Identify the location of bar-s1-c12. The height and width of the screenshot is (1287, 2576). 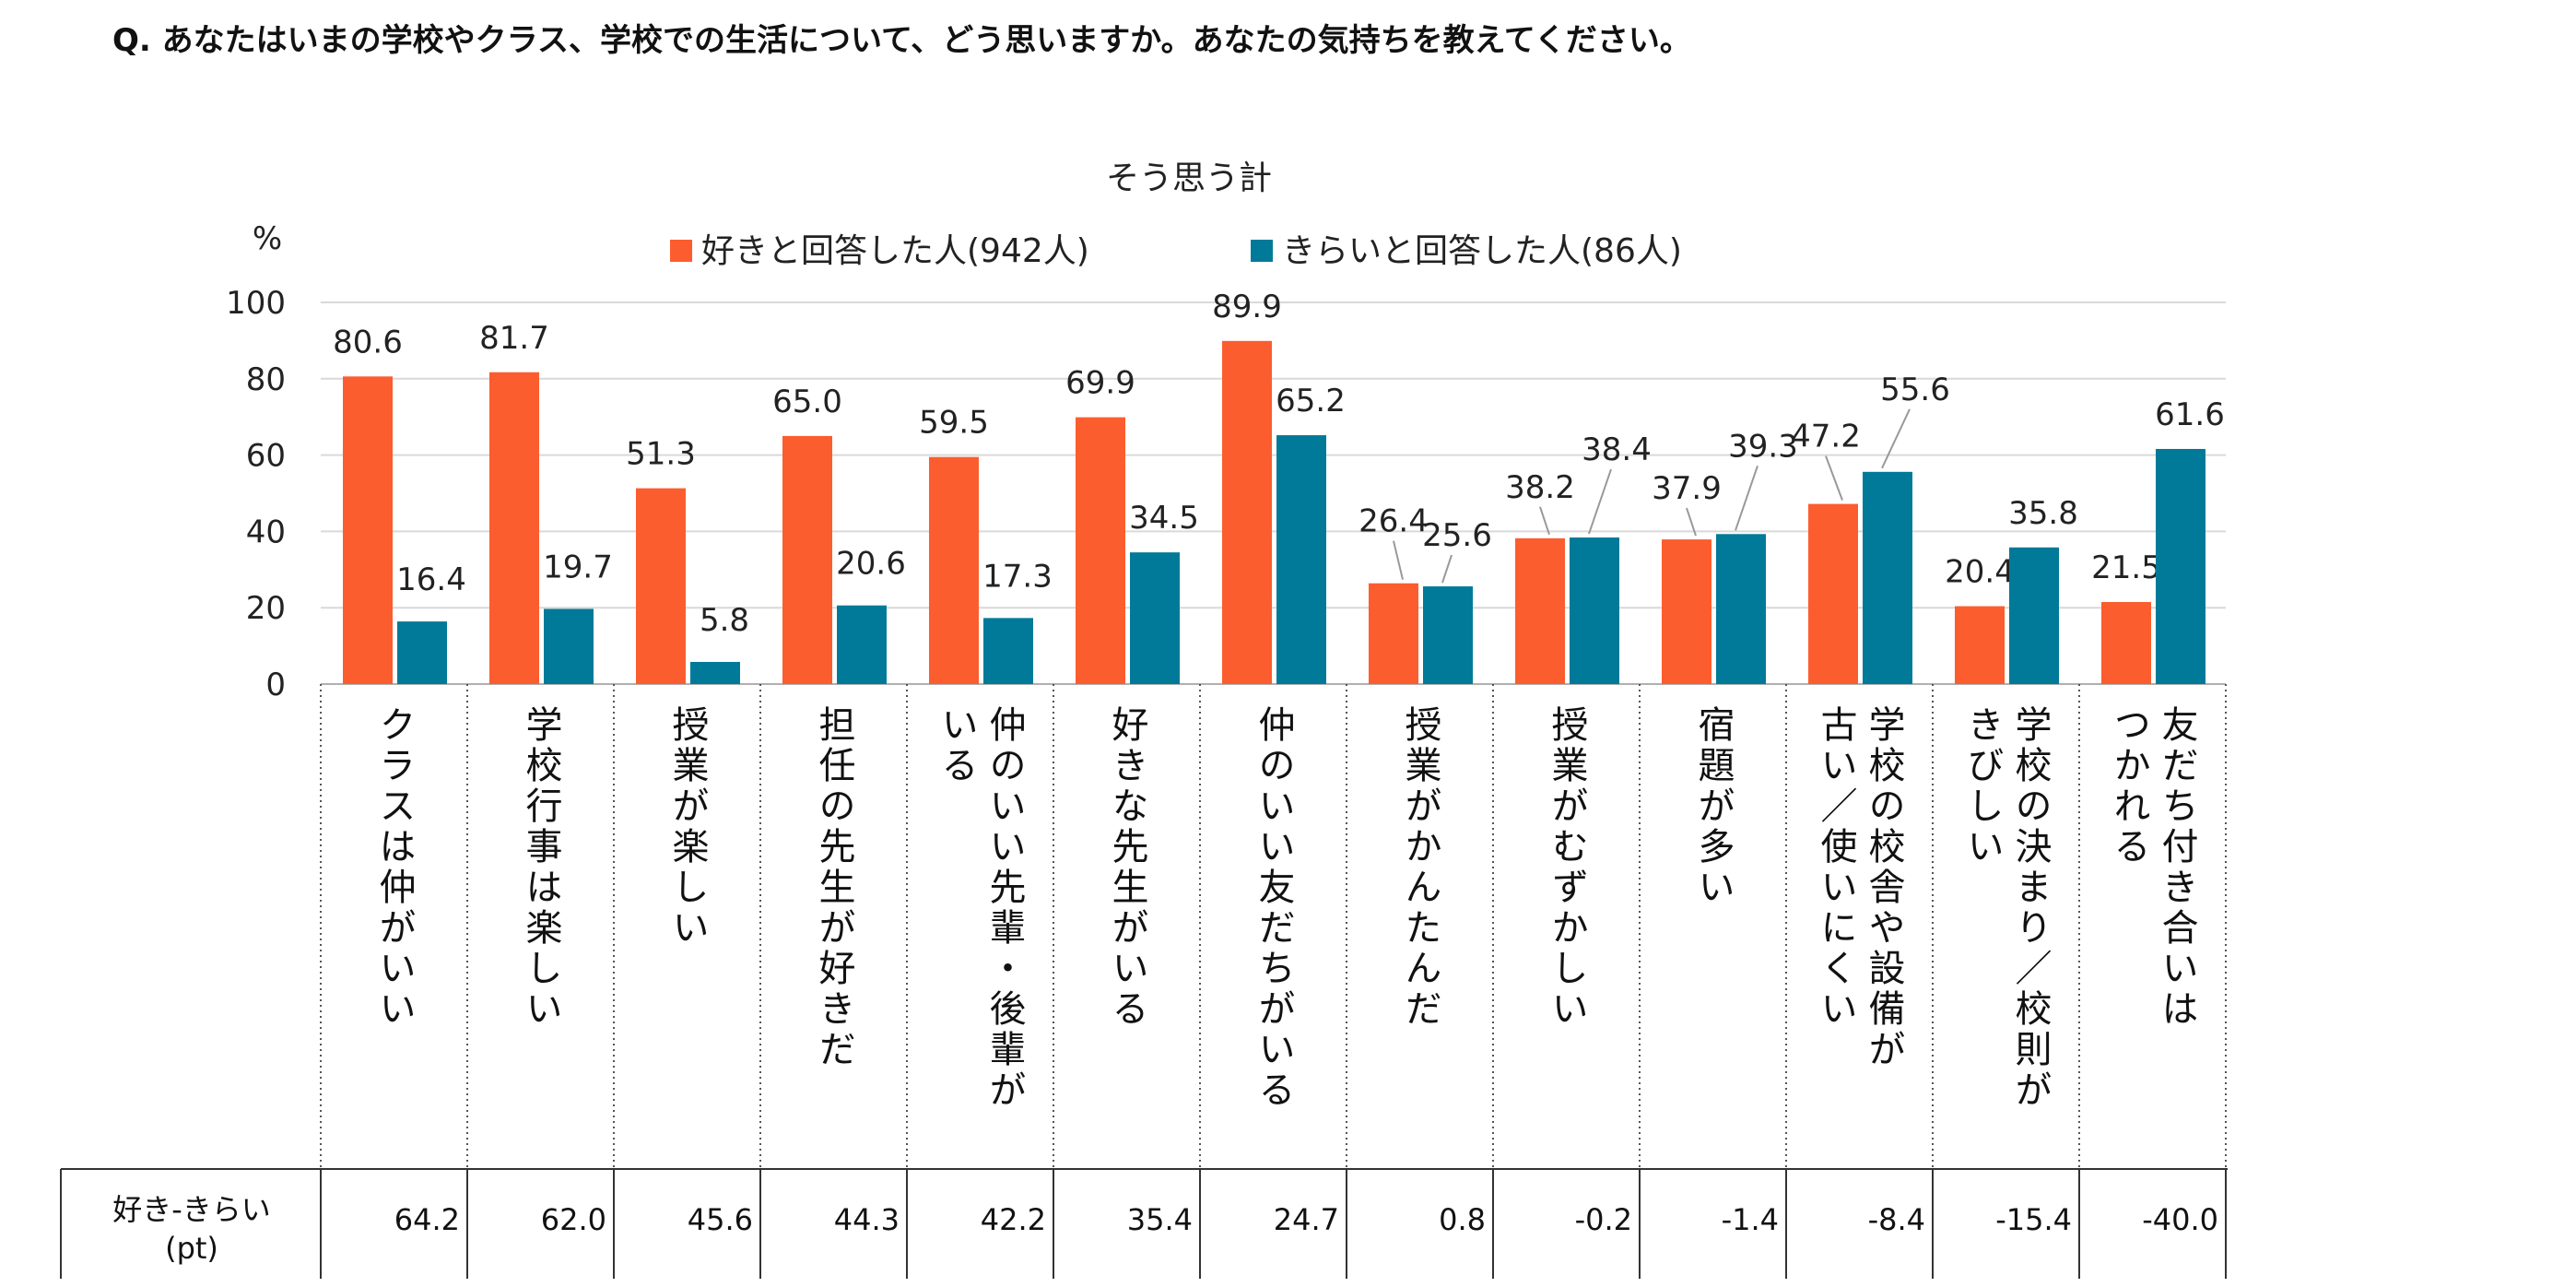
(2180, 566).